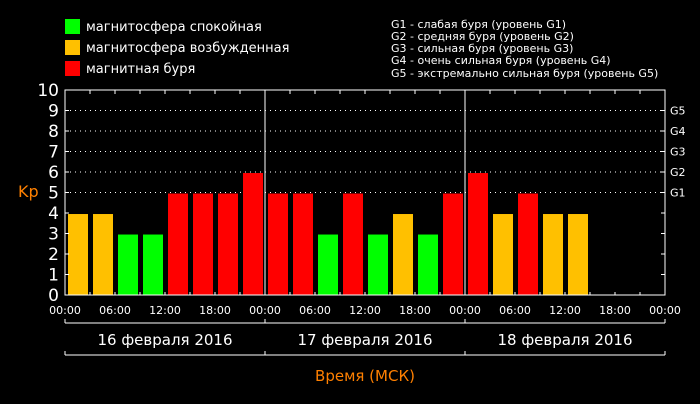 This screenshot has height=404, width=700. I want to click on y-tick-label: 6, so click(53, 173).